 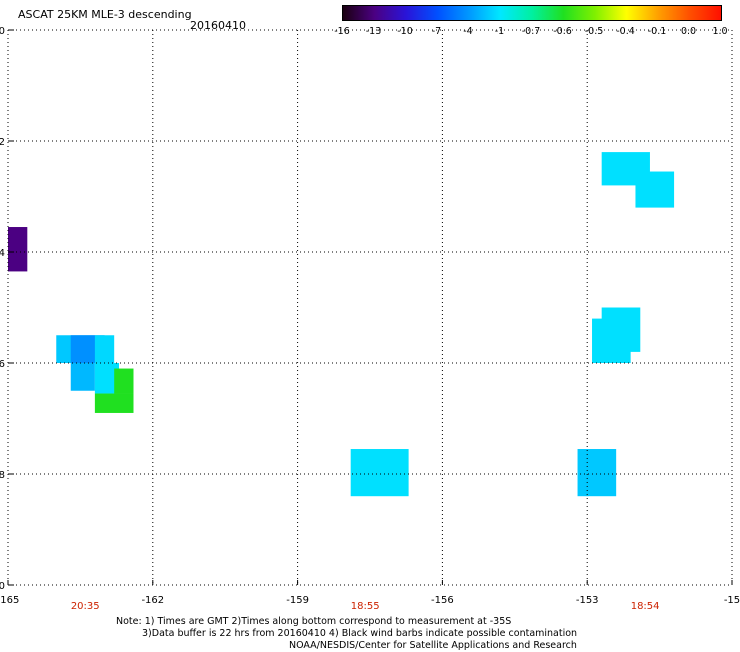 I want to click on x-tick-label: -15, so click(x=732, y=600).